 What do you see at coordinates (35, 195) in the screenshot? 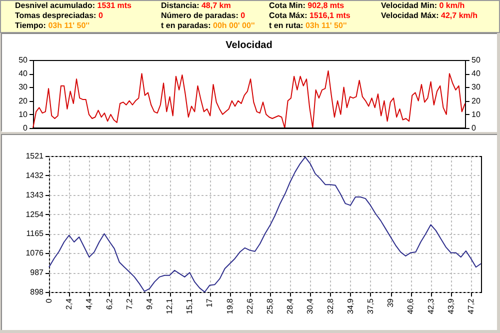
I see `y-tick-label: 1343` at bounding box center [35, 195].